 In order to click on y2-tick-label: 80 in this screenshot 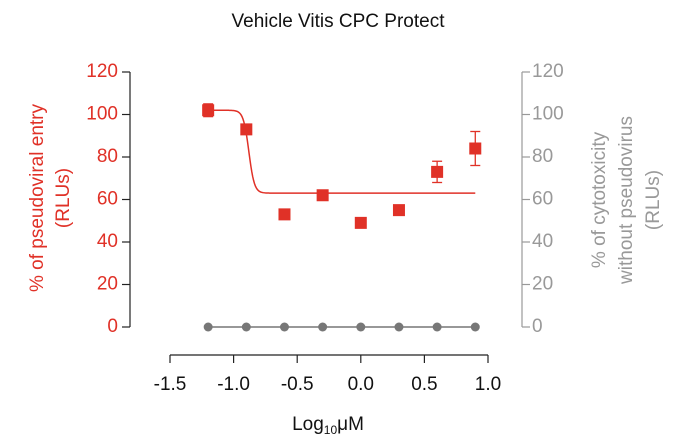, I will do `click(542, 156)`.